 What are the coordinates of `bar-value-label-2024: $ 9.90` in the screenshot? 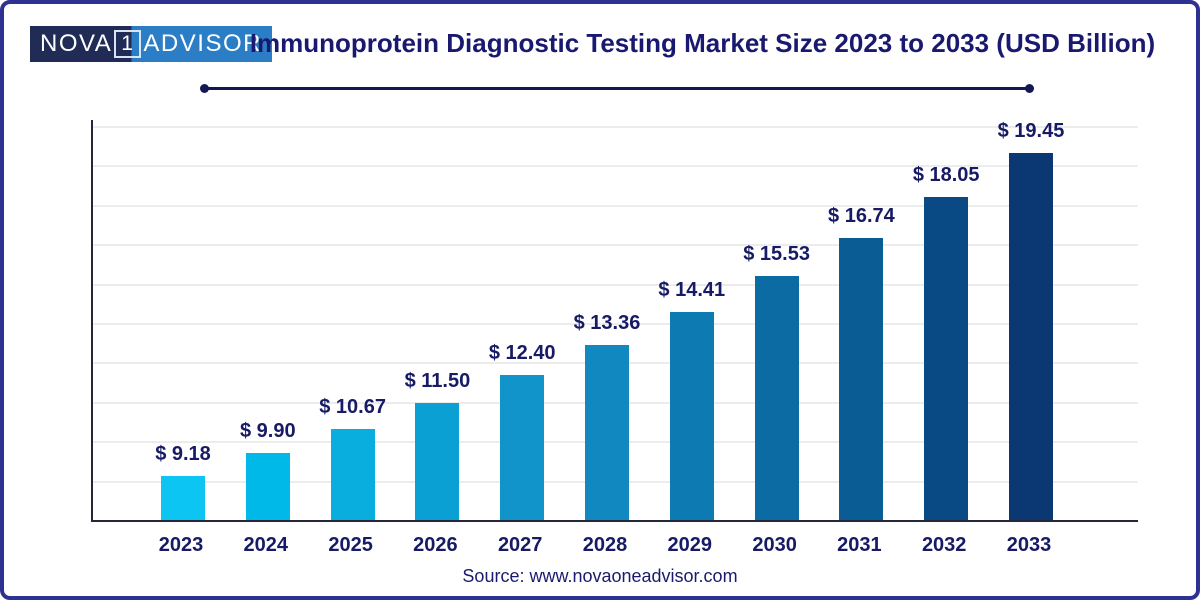 It's located at (267, 431).